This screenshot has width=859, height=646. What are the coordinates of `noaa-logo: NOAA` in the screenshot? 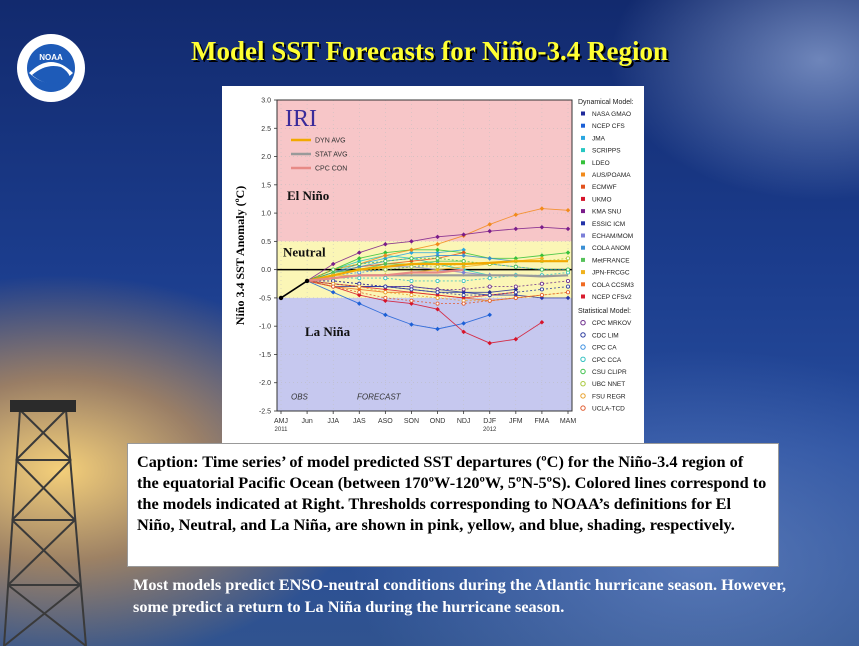 It's located at (51, 68).